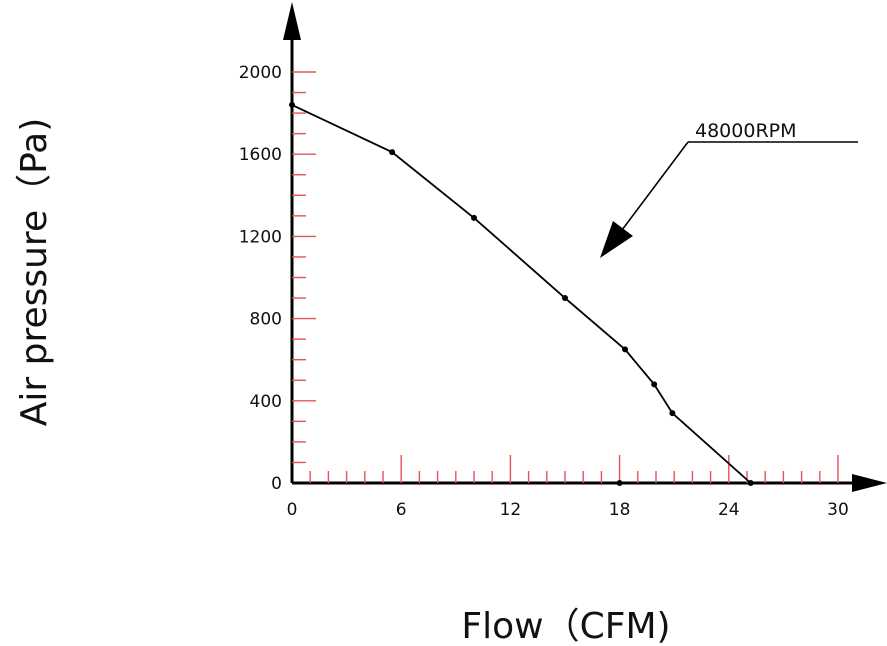 This screenshot has height=646, width=887. I want to click on axis-point, so click(619, 483).